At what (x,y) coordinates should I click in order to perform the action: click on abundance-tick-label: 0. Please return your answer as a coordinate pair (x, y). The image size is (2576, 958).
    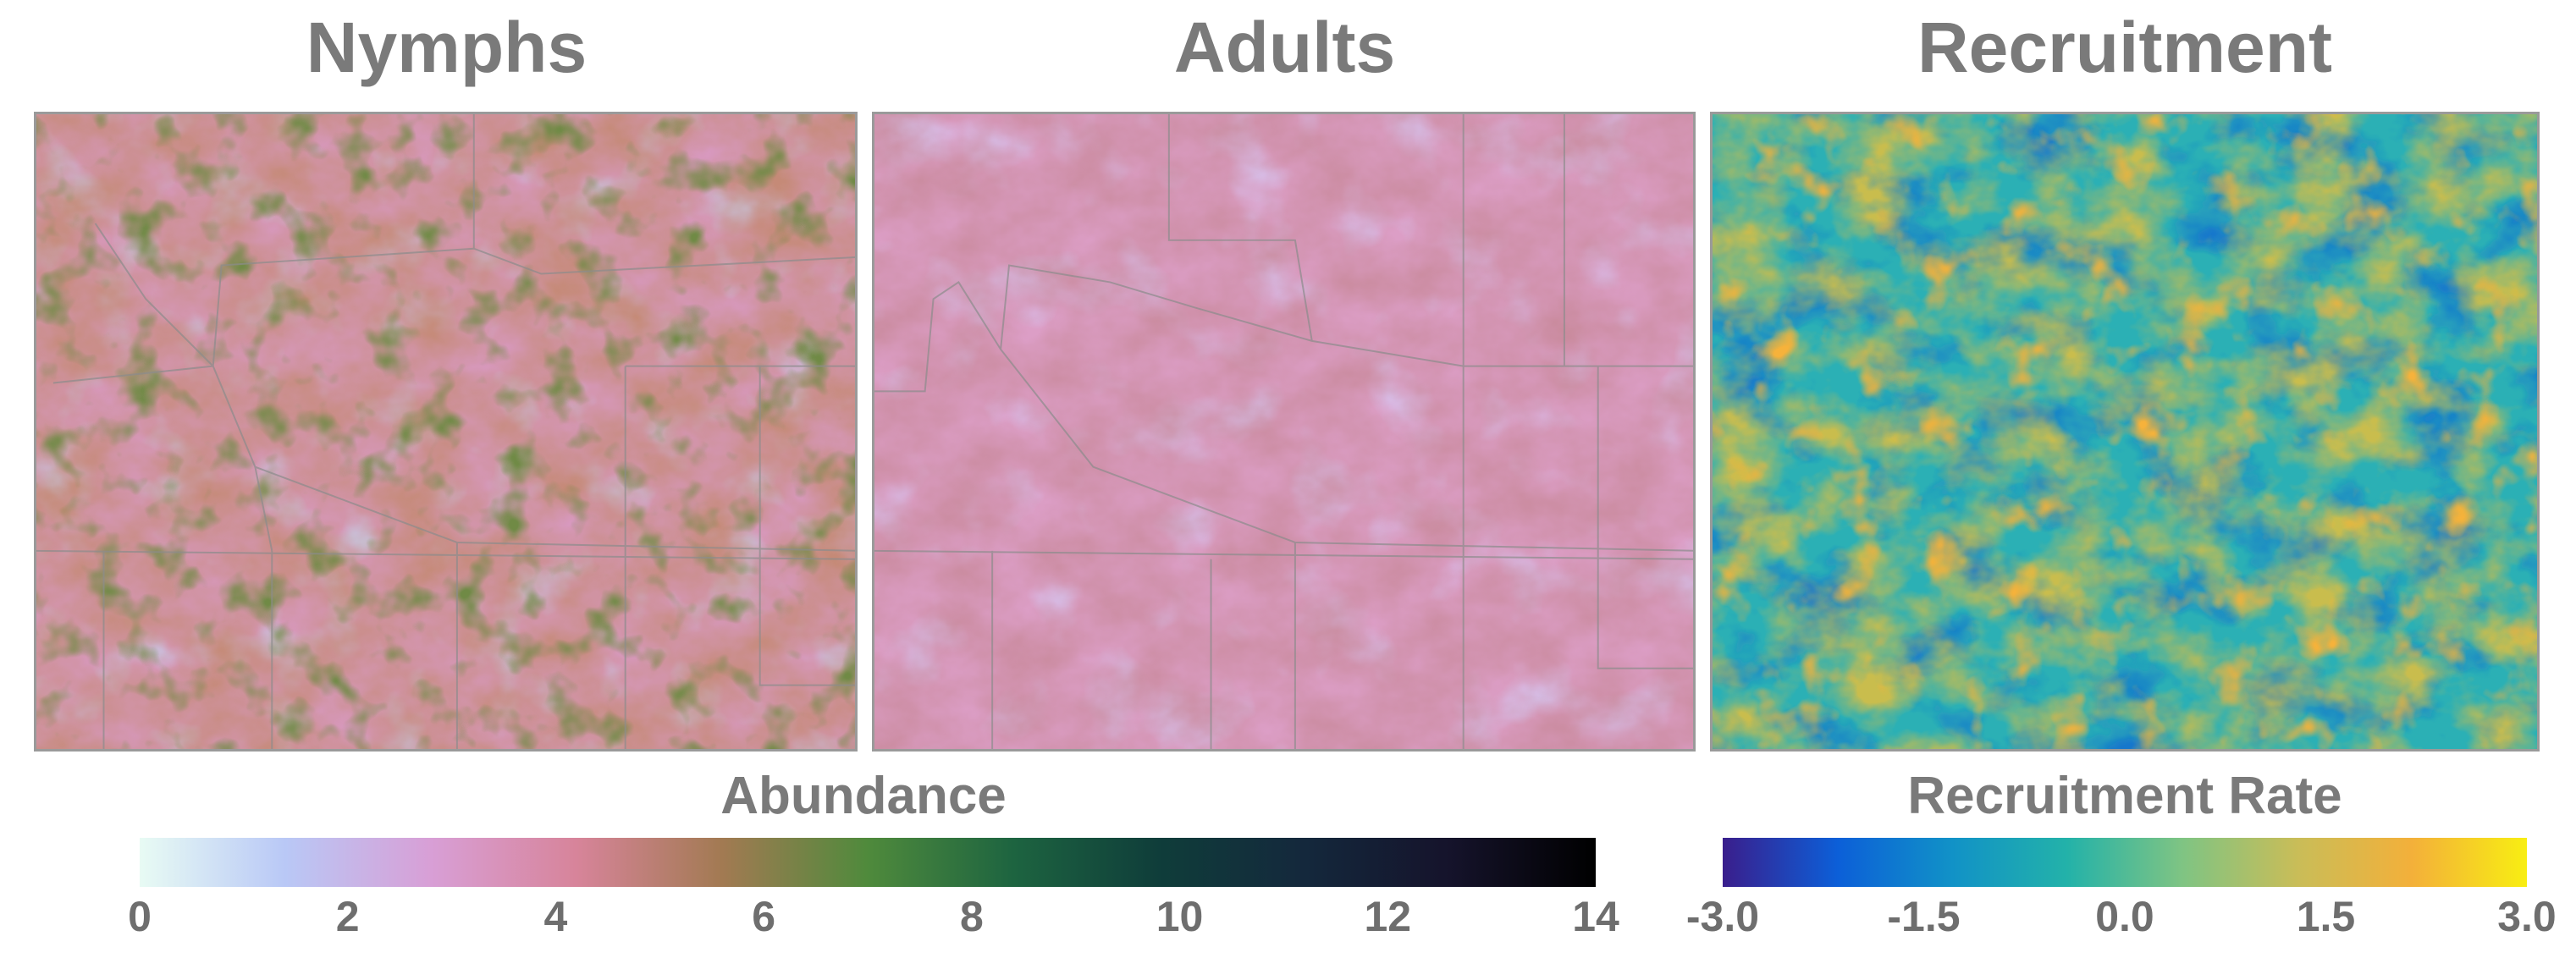
    Looking at the image, I should click on (140, 917).